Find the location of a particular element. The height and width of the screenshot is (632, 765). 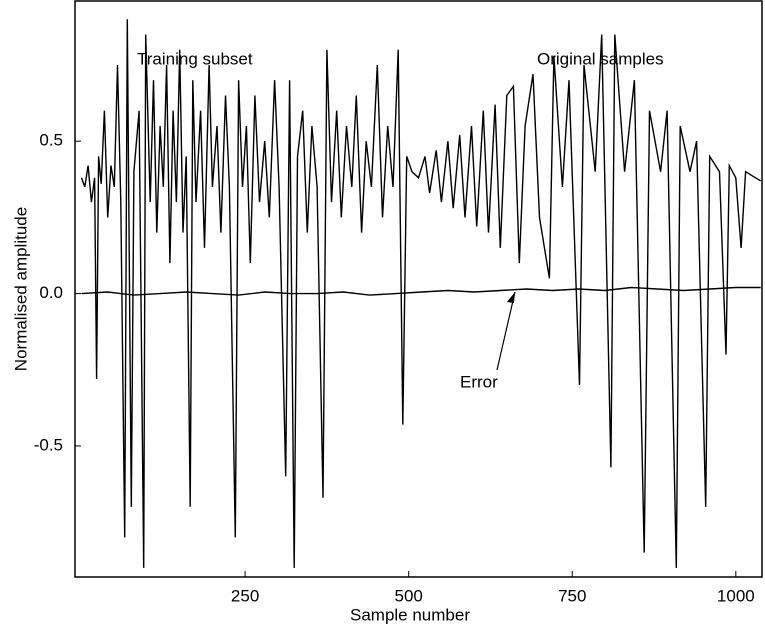

y-tick-label: -0.5 is located at coordinates (48, 444).